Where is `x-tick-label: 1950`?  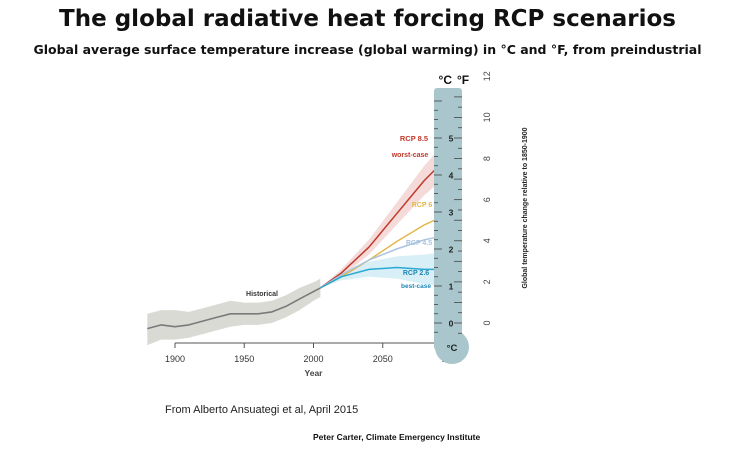
x-tick-label: 1950 is located at coordinates (244, 359).